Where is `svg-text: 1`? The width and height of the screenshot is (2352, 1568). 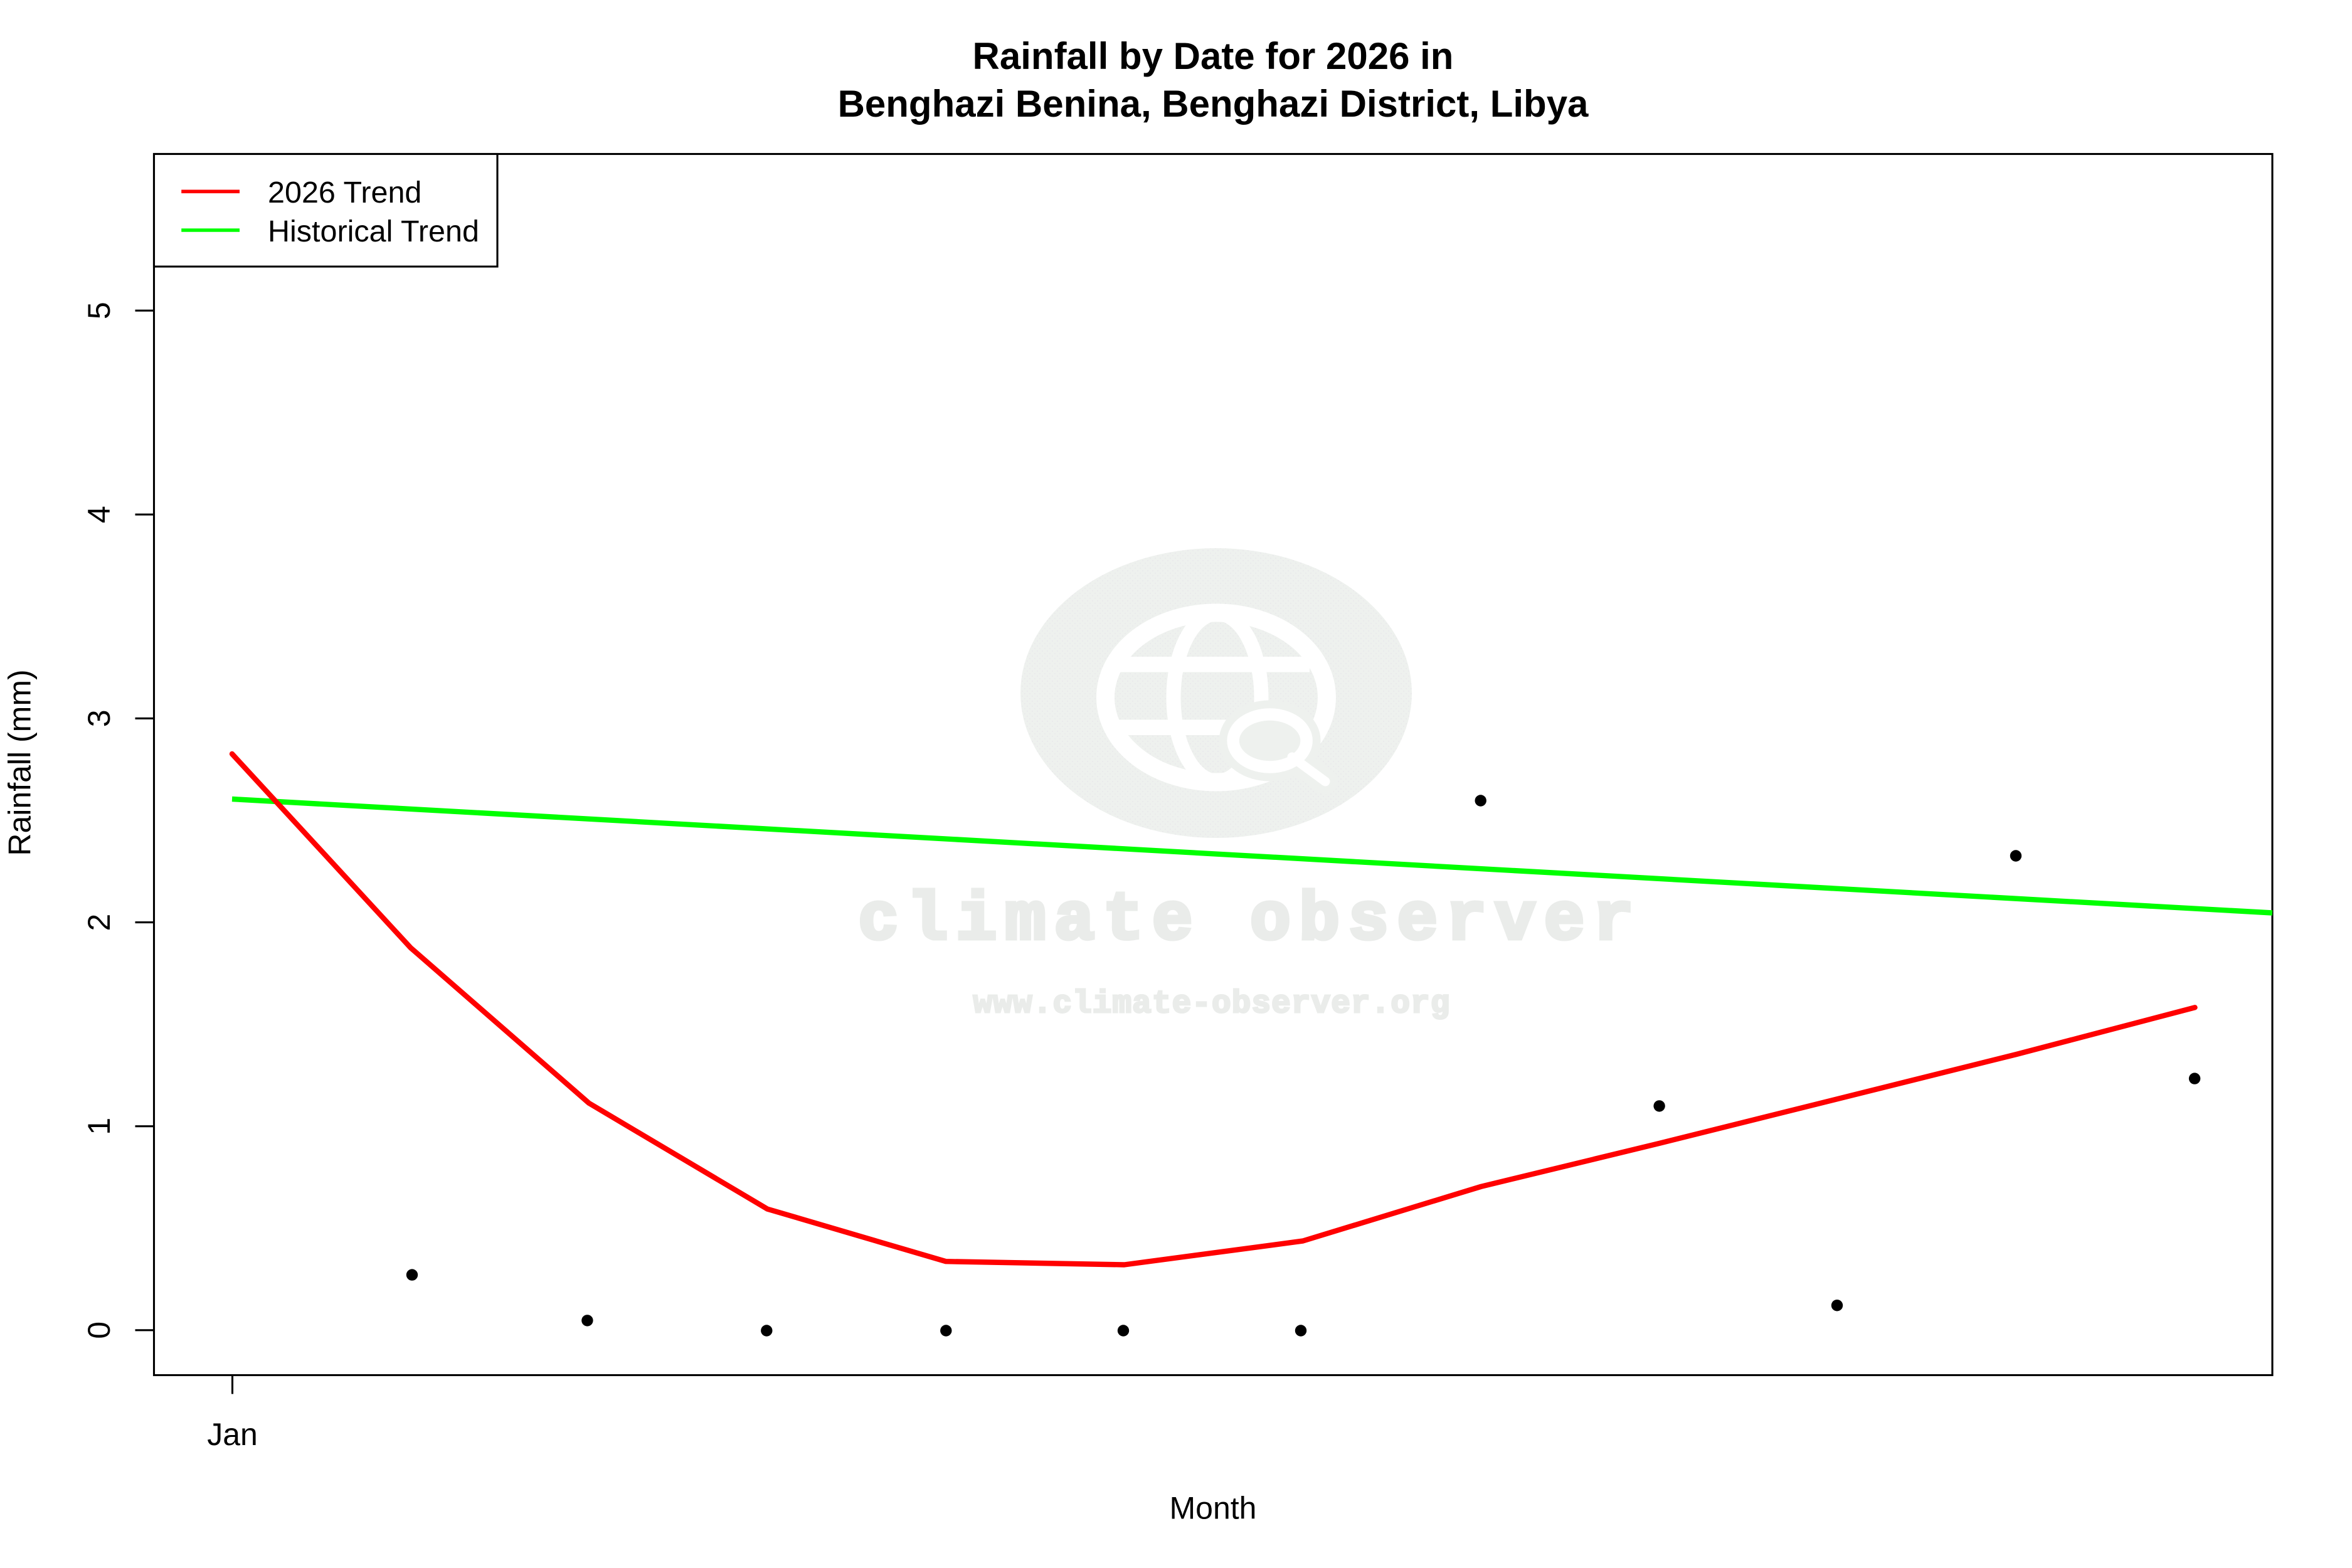
svg-text: 1 is located at coordinates (99, 1126).